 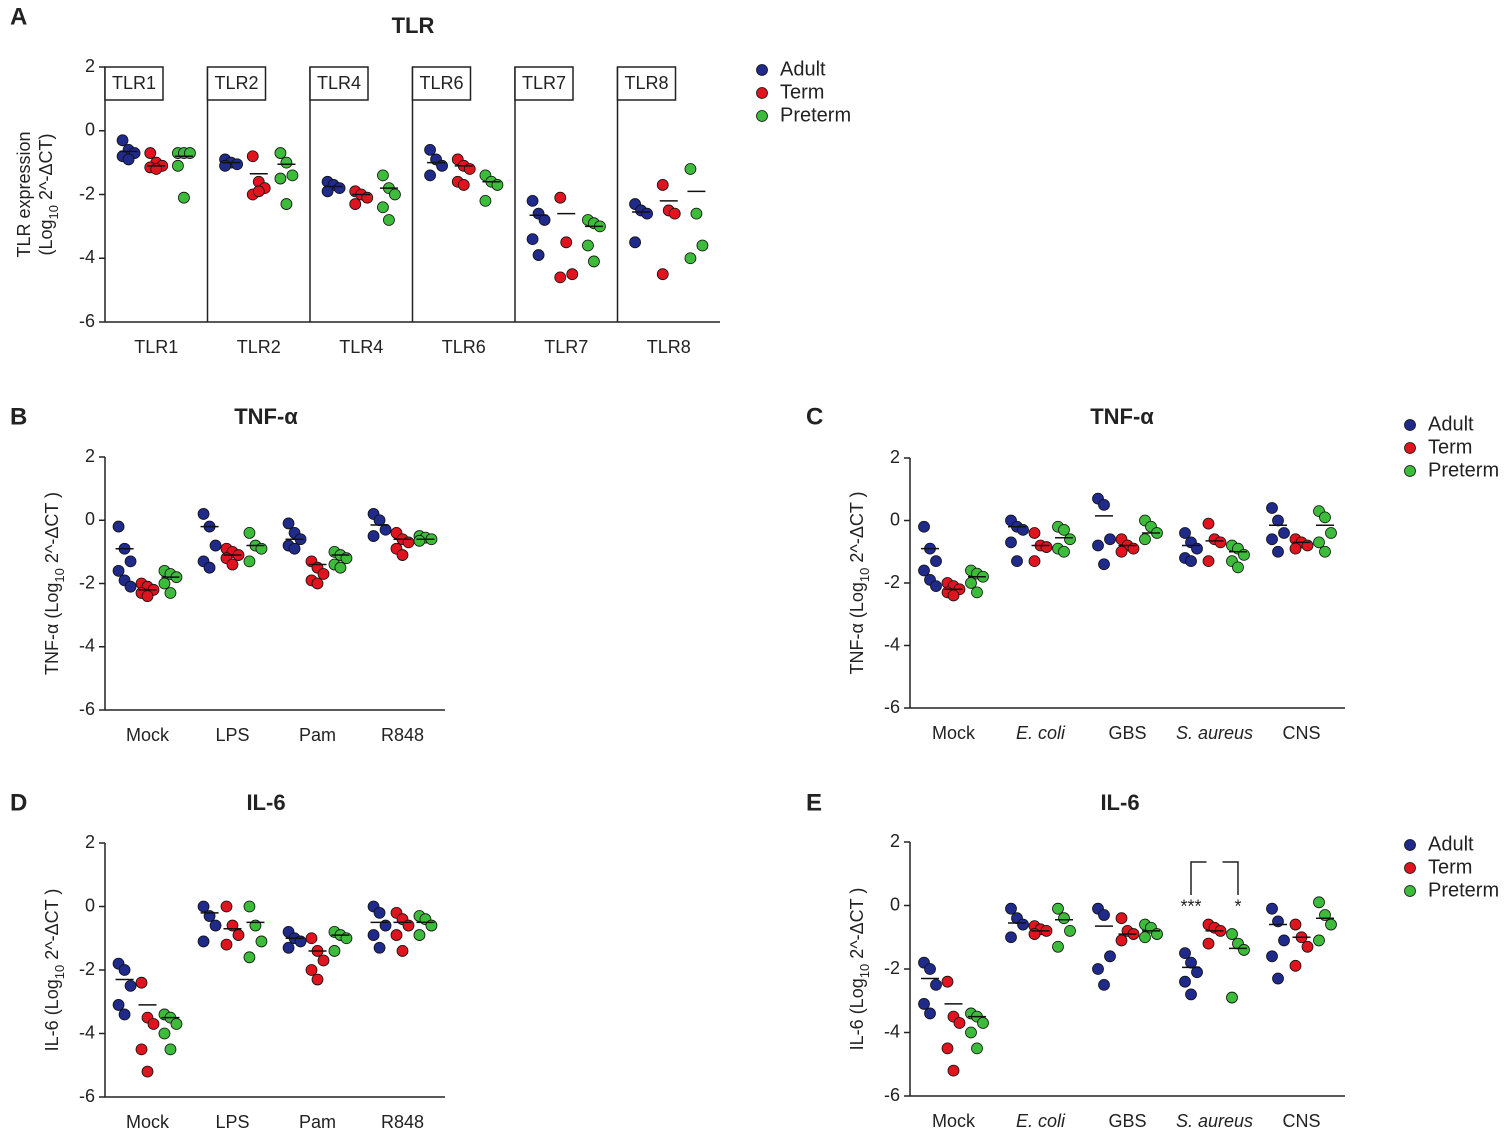 I want to click on y-axis-label-part: IL-6 (Log, so click(x=857, y=1014).